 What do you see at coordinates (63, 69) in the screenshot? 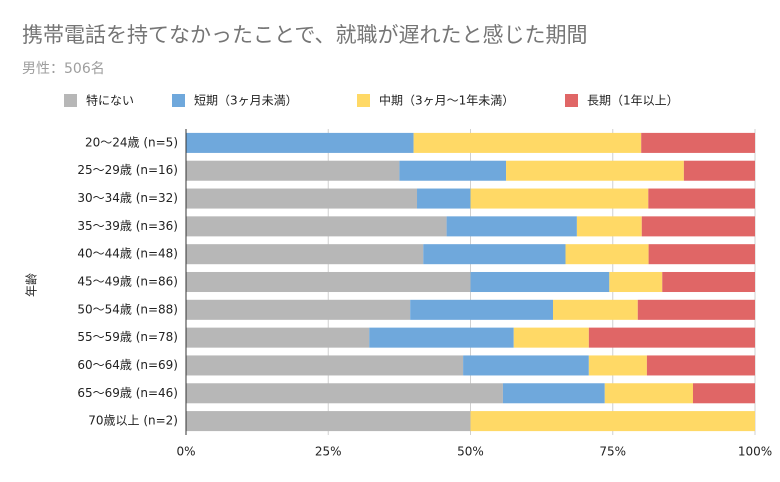
I see `chart-subtitle: 男性：506名` at bounding box center [63, 69].